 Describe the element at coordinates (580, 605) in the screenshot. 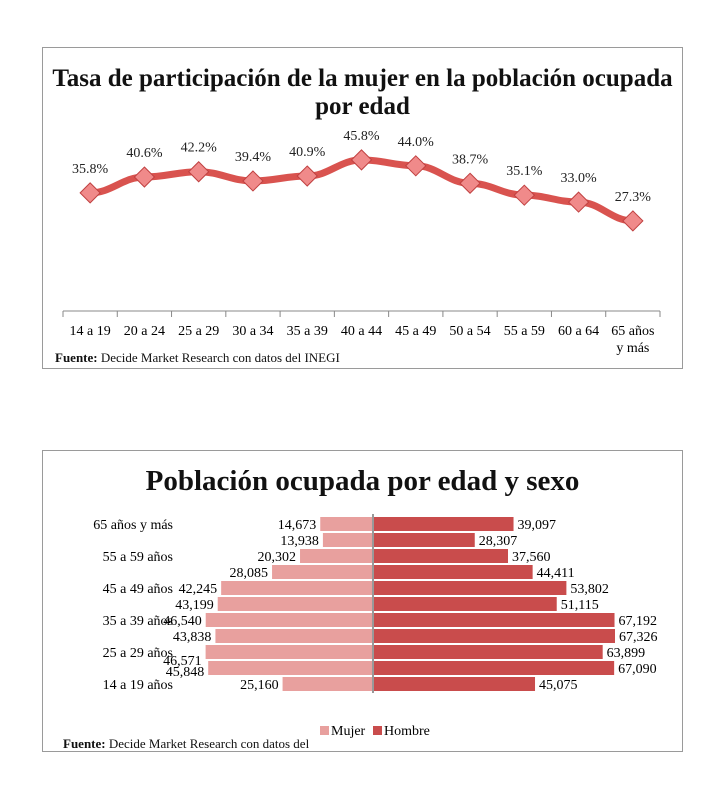

I see `data-label-hombre: 51,115` at that location.